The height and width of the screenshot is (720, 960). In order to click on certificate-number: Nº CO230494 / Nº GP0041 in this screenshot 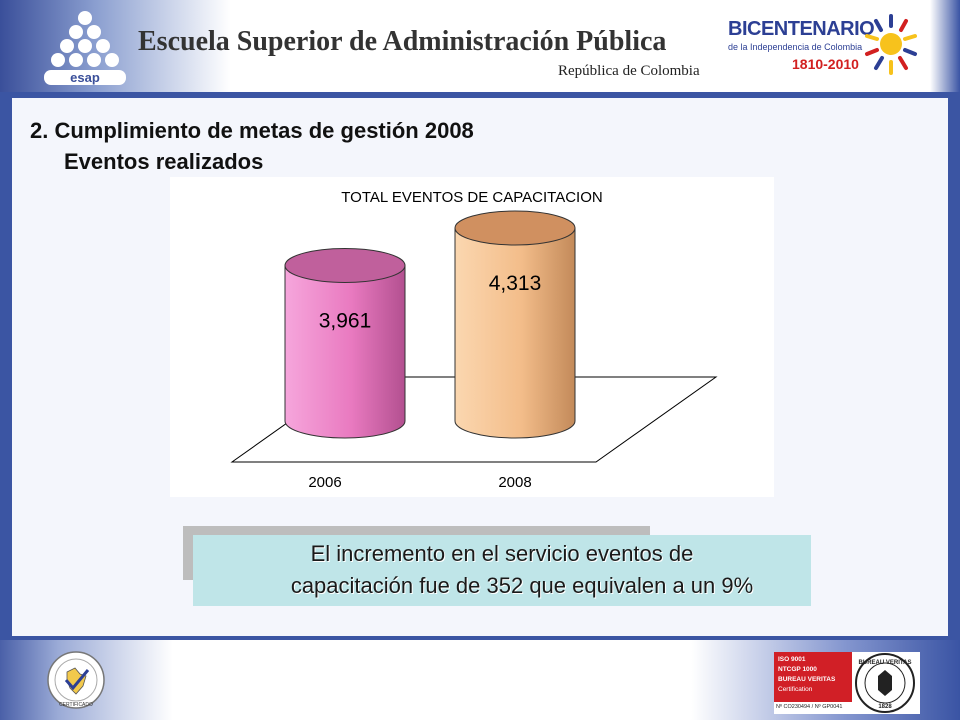, I will do `click(809, 707)`.